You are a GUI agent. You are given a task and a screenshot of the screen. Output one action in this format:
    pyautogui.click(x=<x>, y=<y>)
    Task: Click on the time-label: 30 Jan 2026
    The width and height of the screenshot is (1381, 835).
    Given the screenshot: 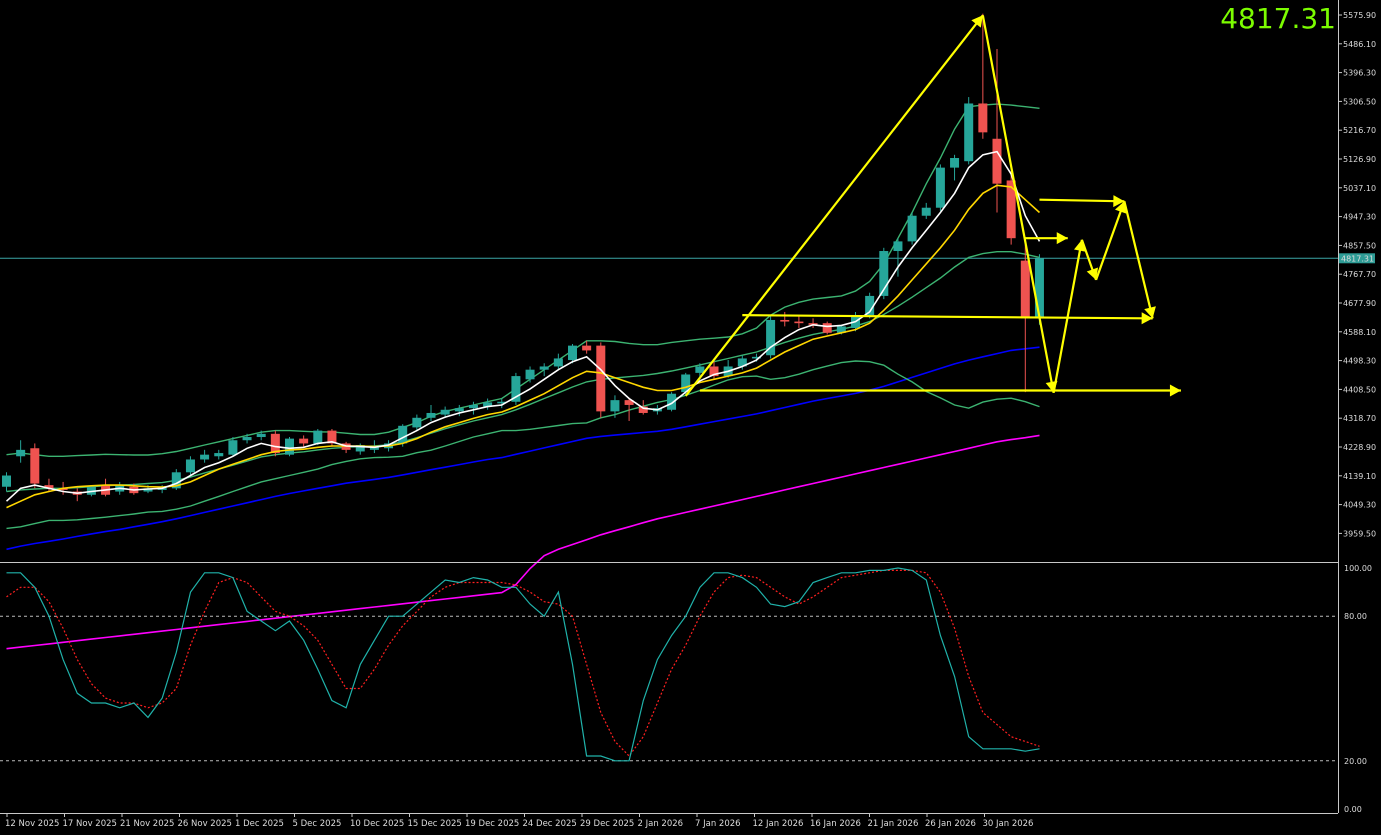 What is the action you would take?
    pyautogui.click(x=1008, y=824)
    